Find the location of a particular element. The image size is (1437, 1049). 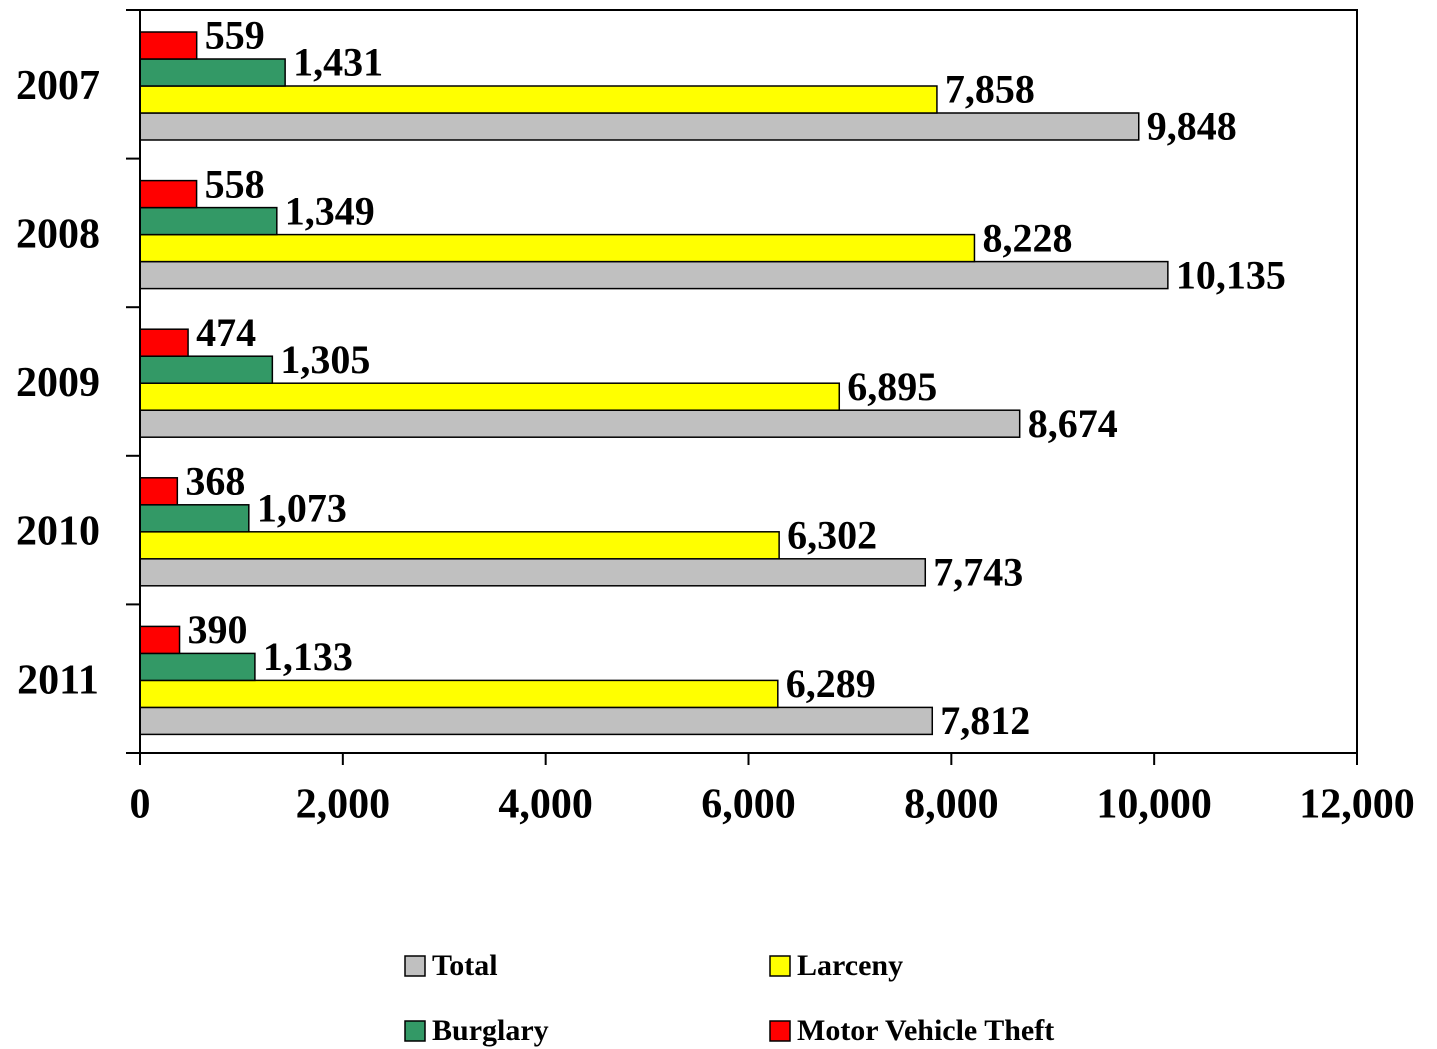

data-label: 6,289 is located at coordinates (831, 683).